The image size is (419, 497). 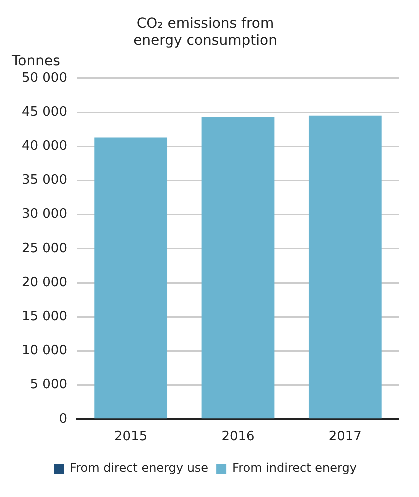 What do you see at coordinates (45, 180) in the screenshot?
I see `y-tick-label: 35 000` at bounding box center [45, 180].